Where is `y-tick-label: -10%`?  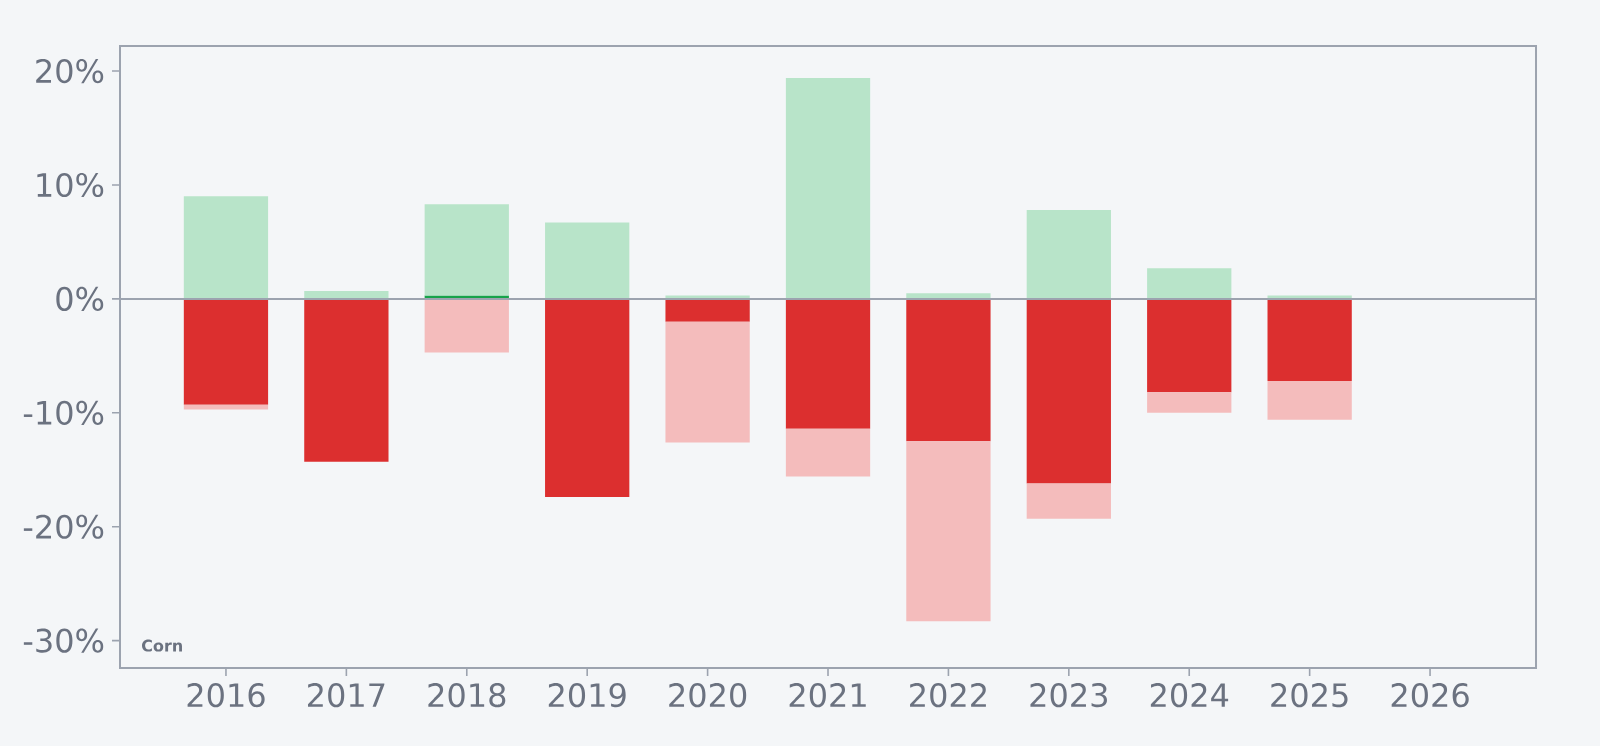 y-tick-label: -10% is located at coordinates (63, 412).